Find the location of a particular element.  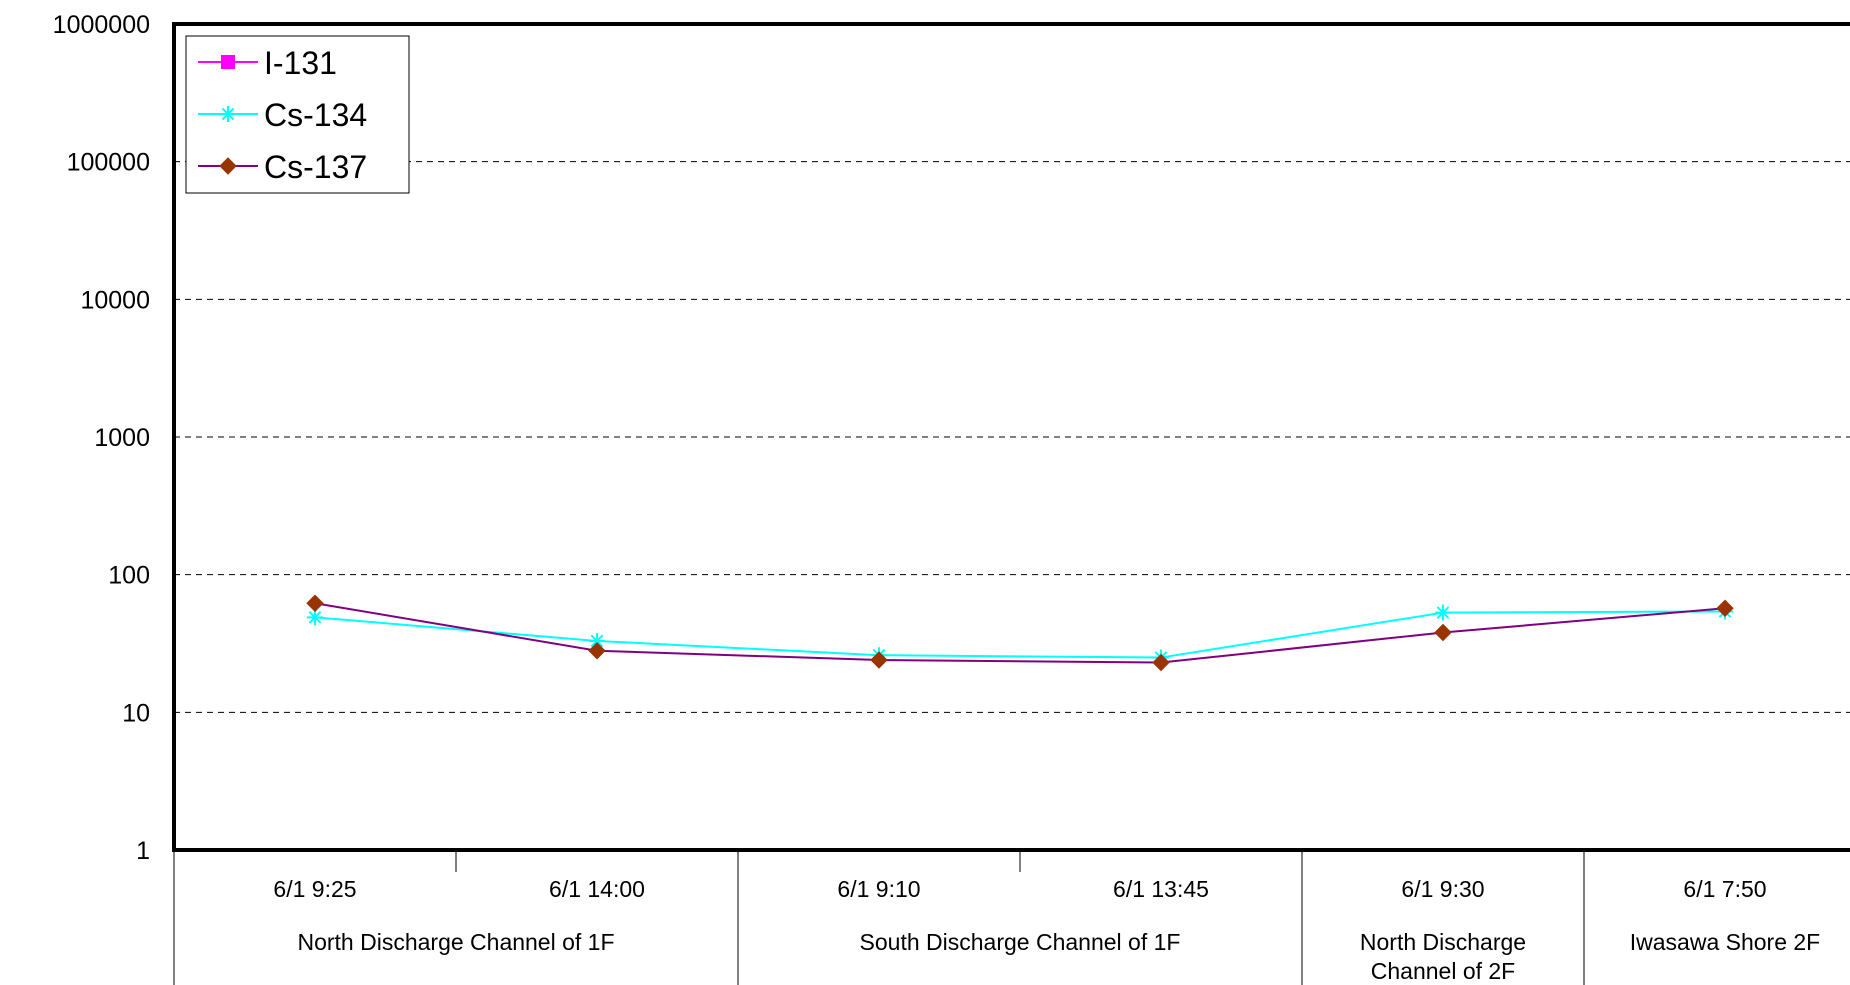

x-tick-label: 6/1 13:45 is located at coordinates (1161, 889).